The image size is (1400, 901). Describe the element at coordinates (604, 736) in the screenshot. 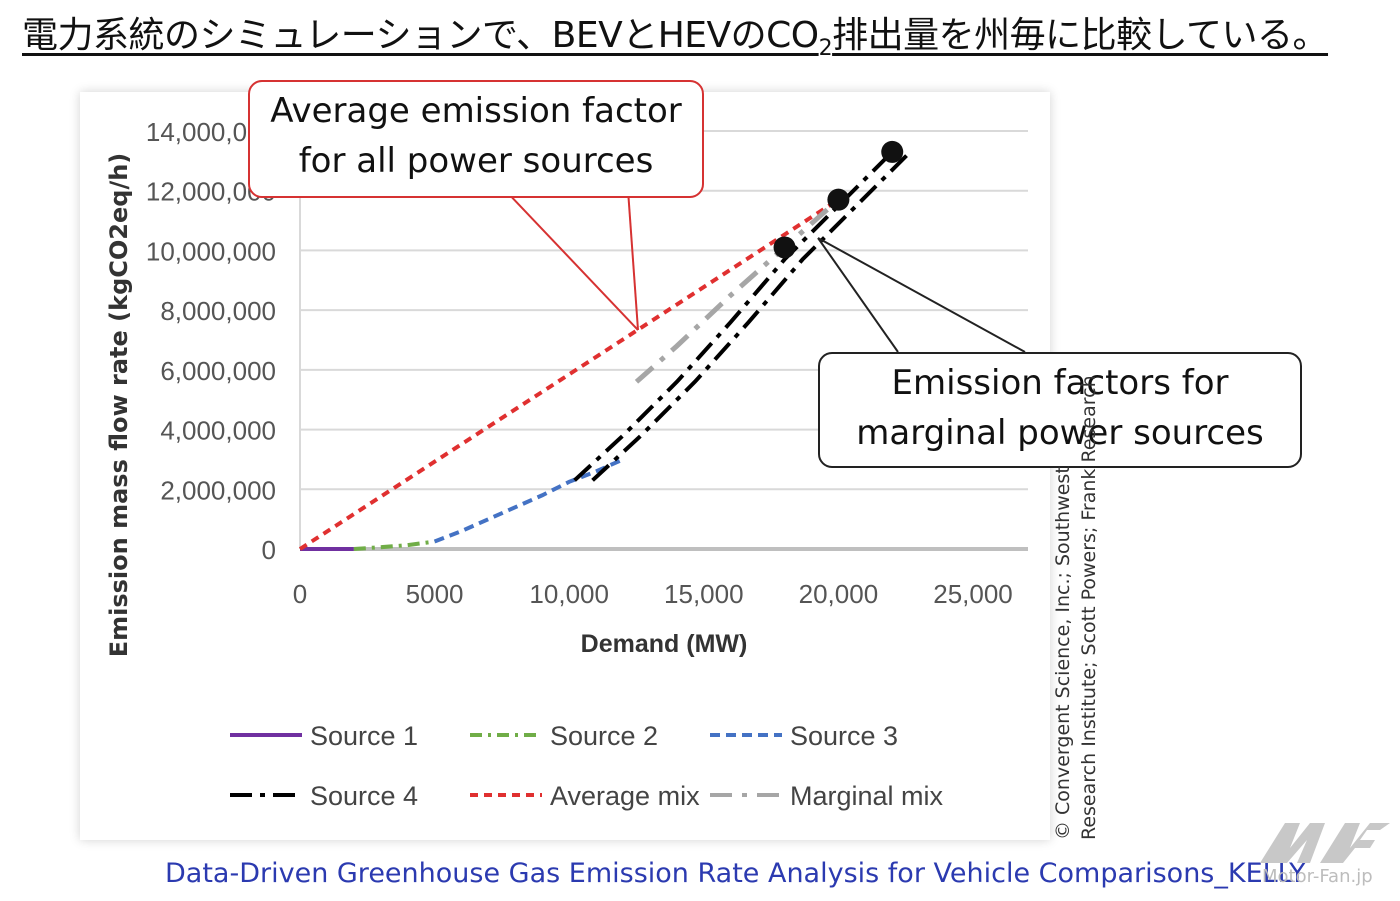

I see `legend-label: Source 2` at that location.